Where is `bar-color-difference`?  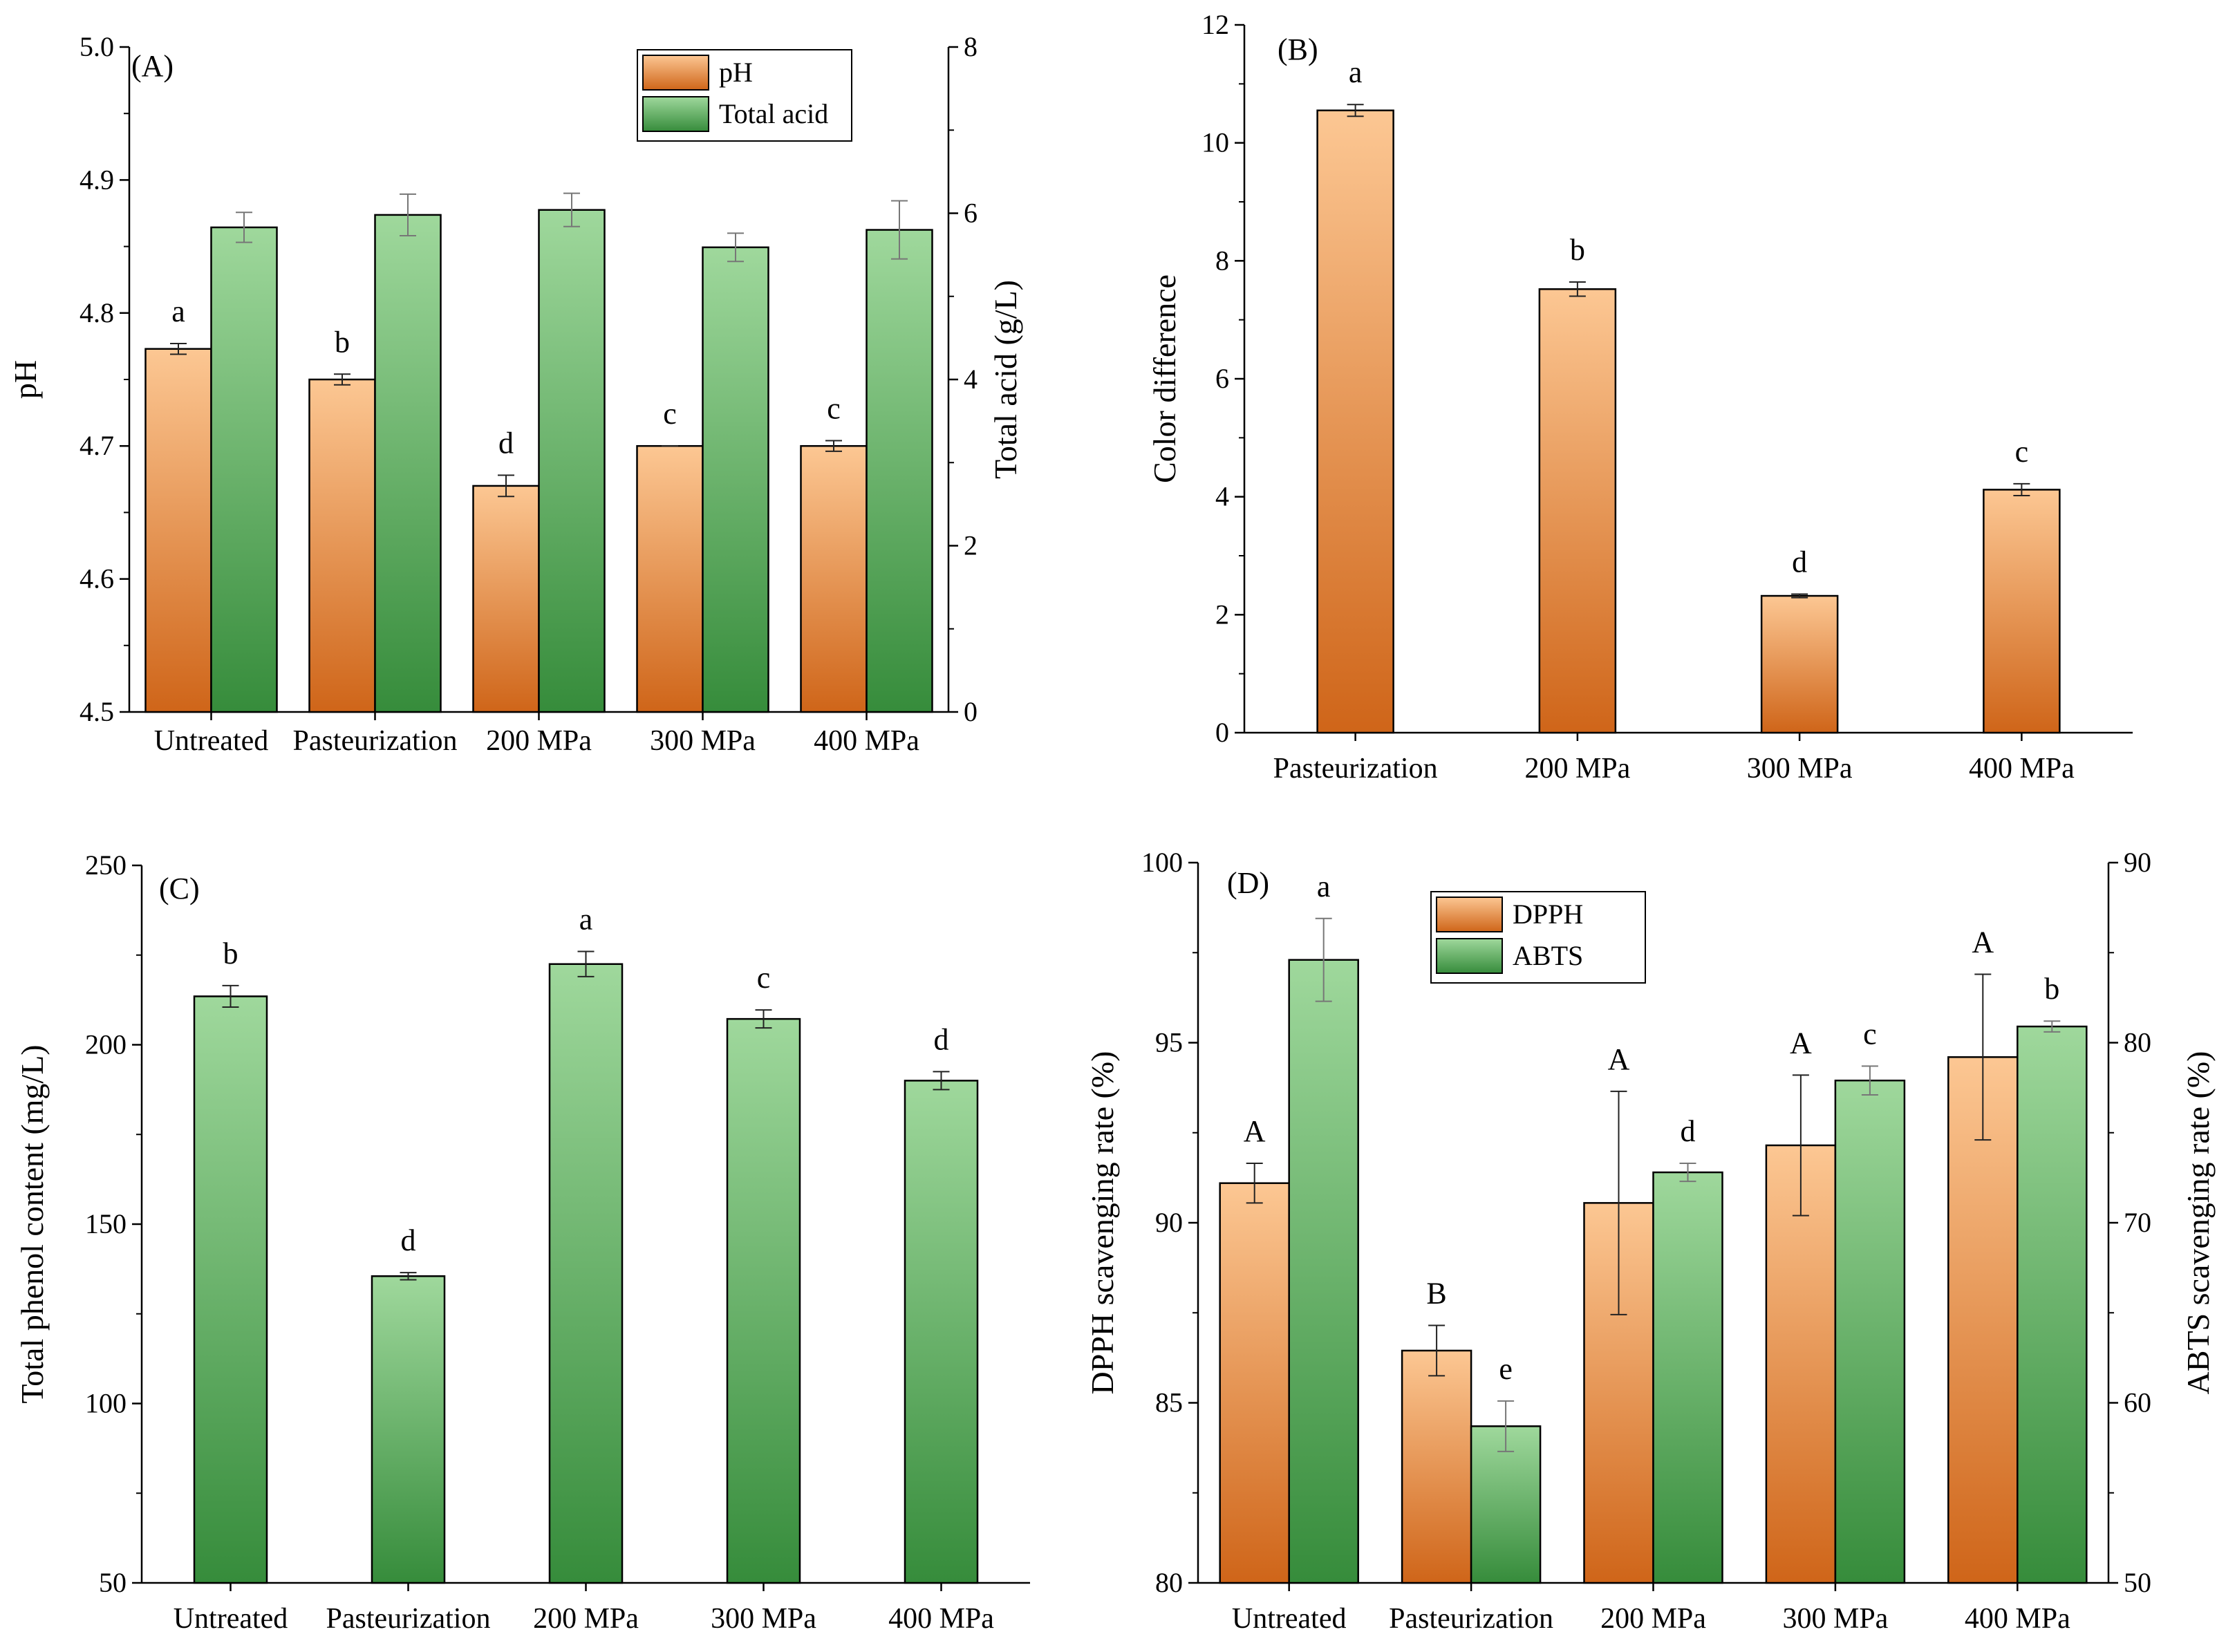
bar-color-difference is located at coordinates (1799, 664).